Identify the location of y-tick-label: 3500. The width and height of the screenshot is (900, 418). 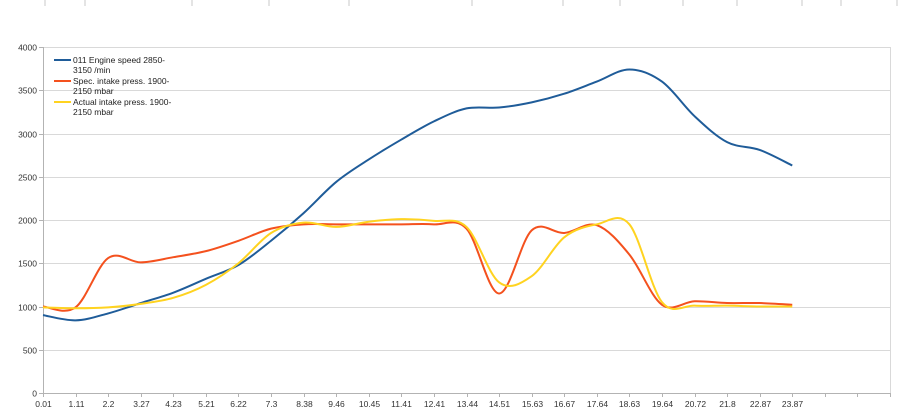
(27, 91).